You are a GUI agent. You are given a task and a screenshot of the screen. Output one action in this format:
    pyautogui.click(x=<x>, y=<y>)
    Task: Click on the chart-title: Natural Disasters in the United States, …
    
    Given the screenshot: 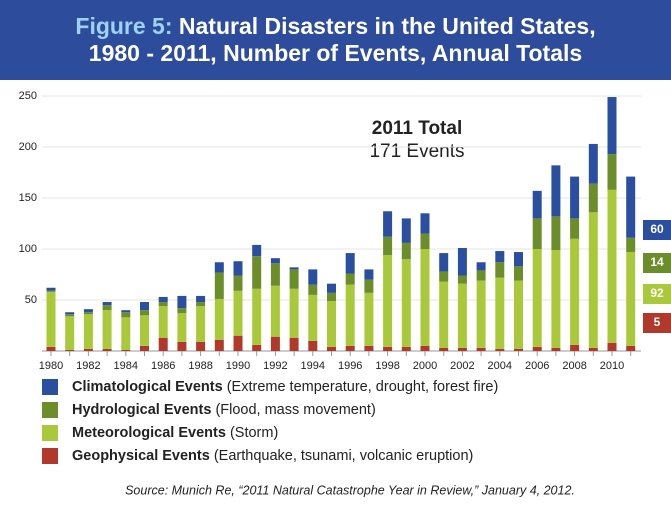 What is the action you would take?
    pyautogui.click(x=342, y=39)
    